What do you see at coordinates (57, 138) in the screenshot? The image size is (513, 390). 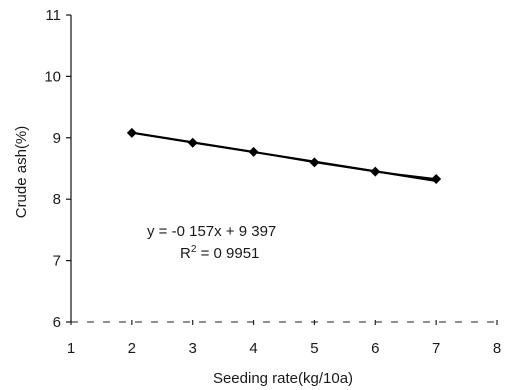 I see `y-tick-label: 9` at bounding box center [57, 138].